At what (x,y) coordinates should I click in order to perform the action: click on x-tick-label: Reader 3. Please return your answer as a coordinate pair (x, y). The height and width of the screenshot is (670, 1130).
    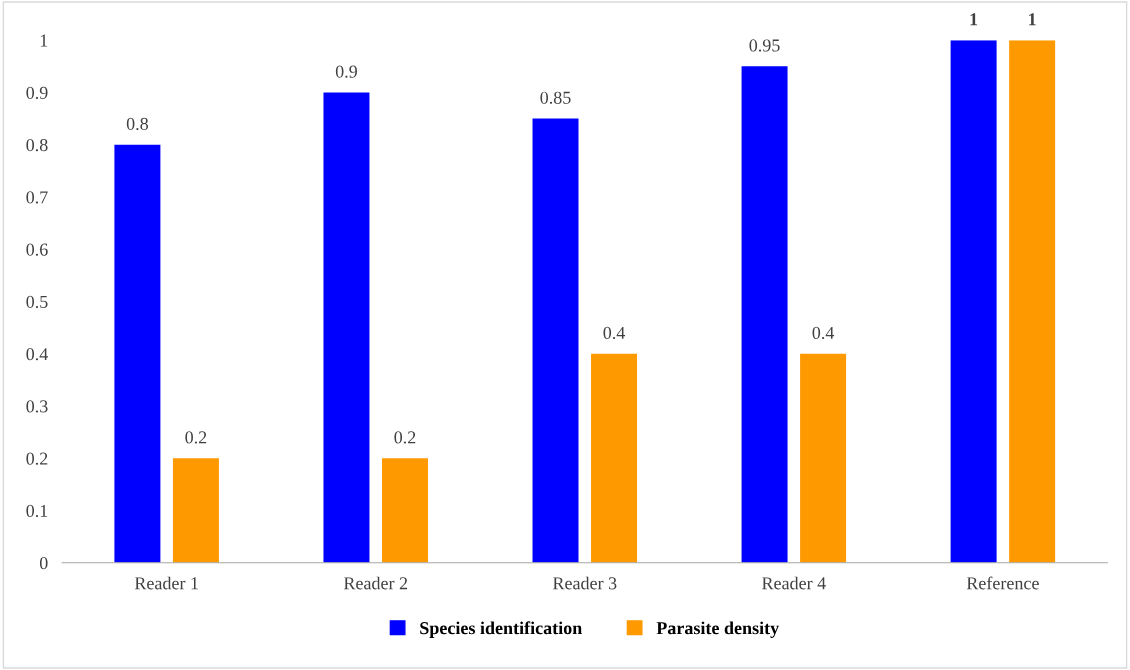
    Looking at the image, I should click on (584, 583).